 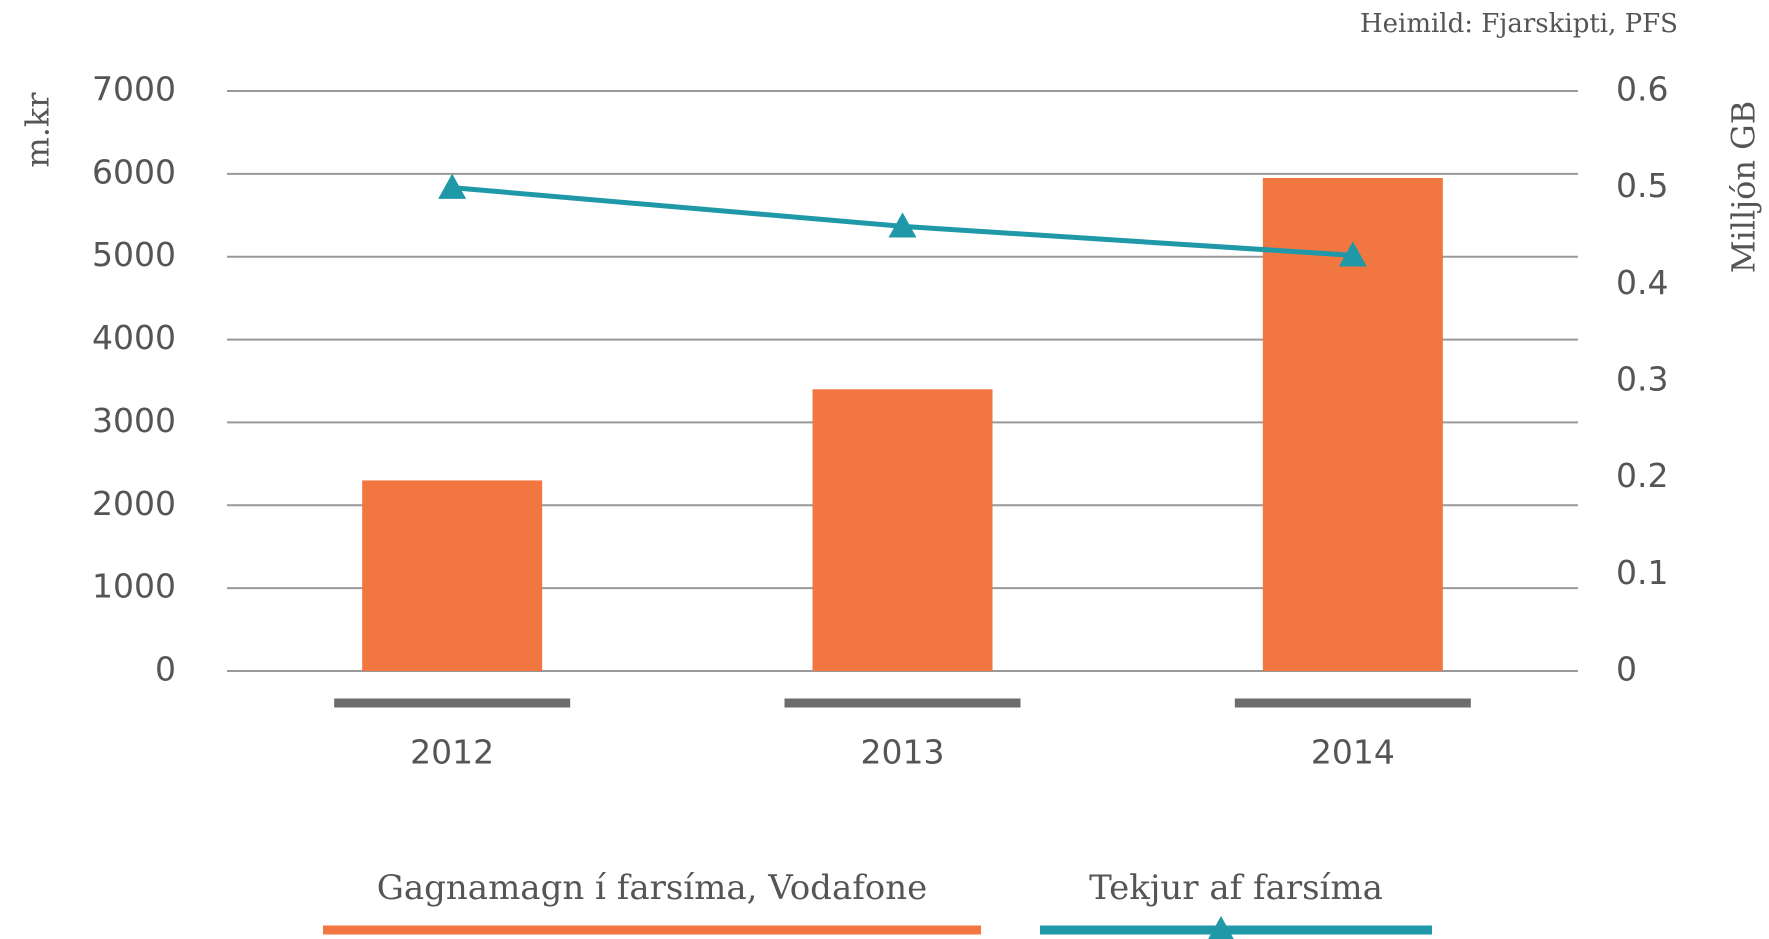 What do you see at coordinates (134, 586) in the screenshot?
I see `y-tick-label: 1000` at bounding box center [134, 586].